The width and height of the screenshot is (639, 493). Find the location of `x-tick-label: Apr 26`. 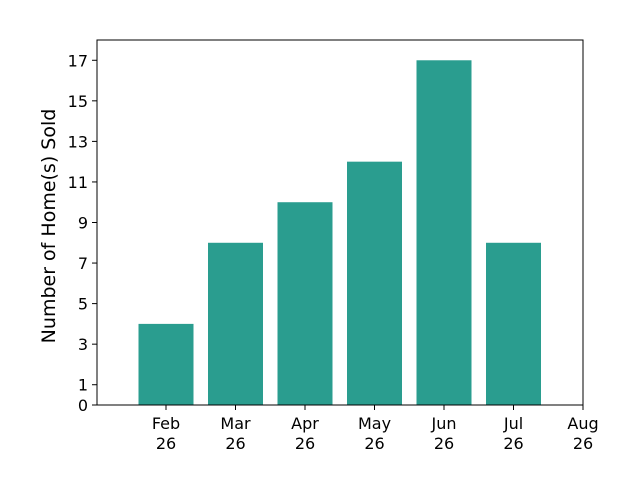

x-tick-label: Apr 26 is located at coordinates (305, 433).